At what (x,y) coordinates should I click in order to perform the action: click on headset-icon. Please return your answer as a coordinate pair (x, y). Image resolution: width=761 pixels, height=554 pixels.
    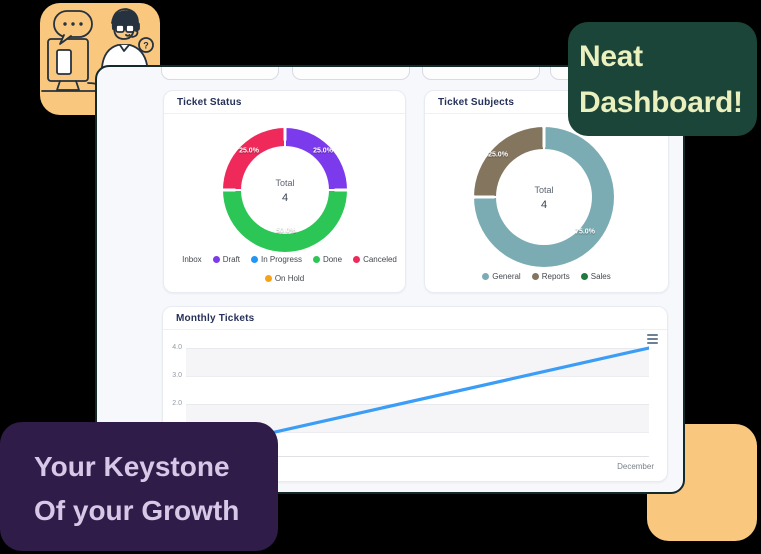
    Looking at the image, I should click on (125, 16).